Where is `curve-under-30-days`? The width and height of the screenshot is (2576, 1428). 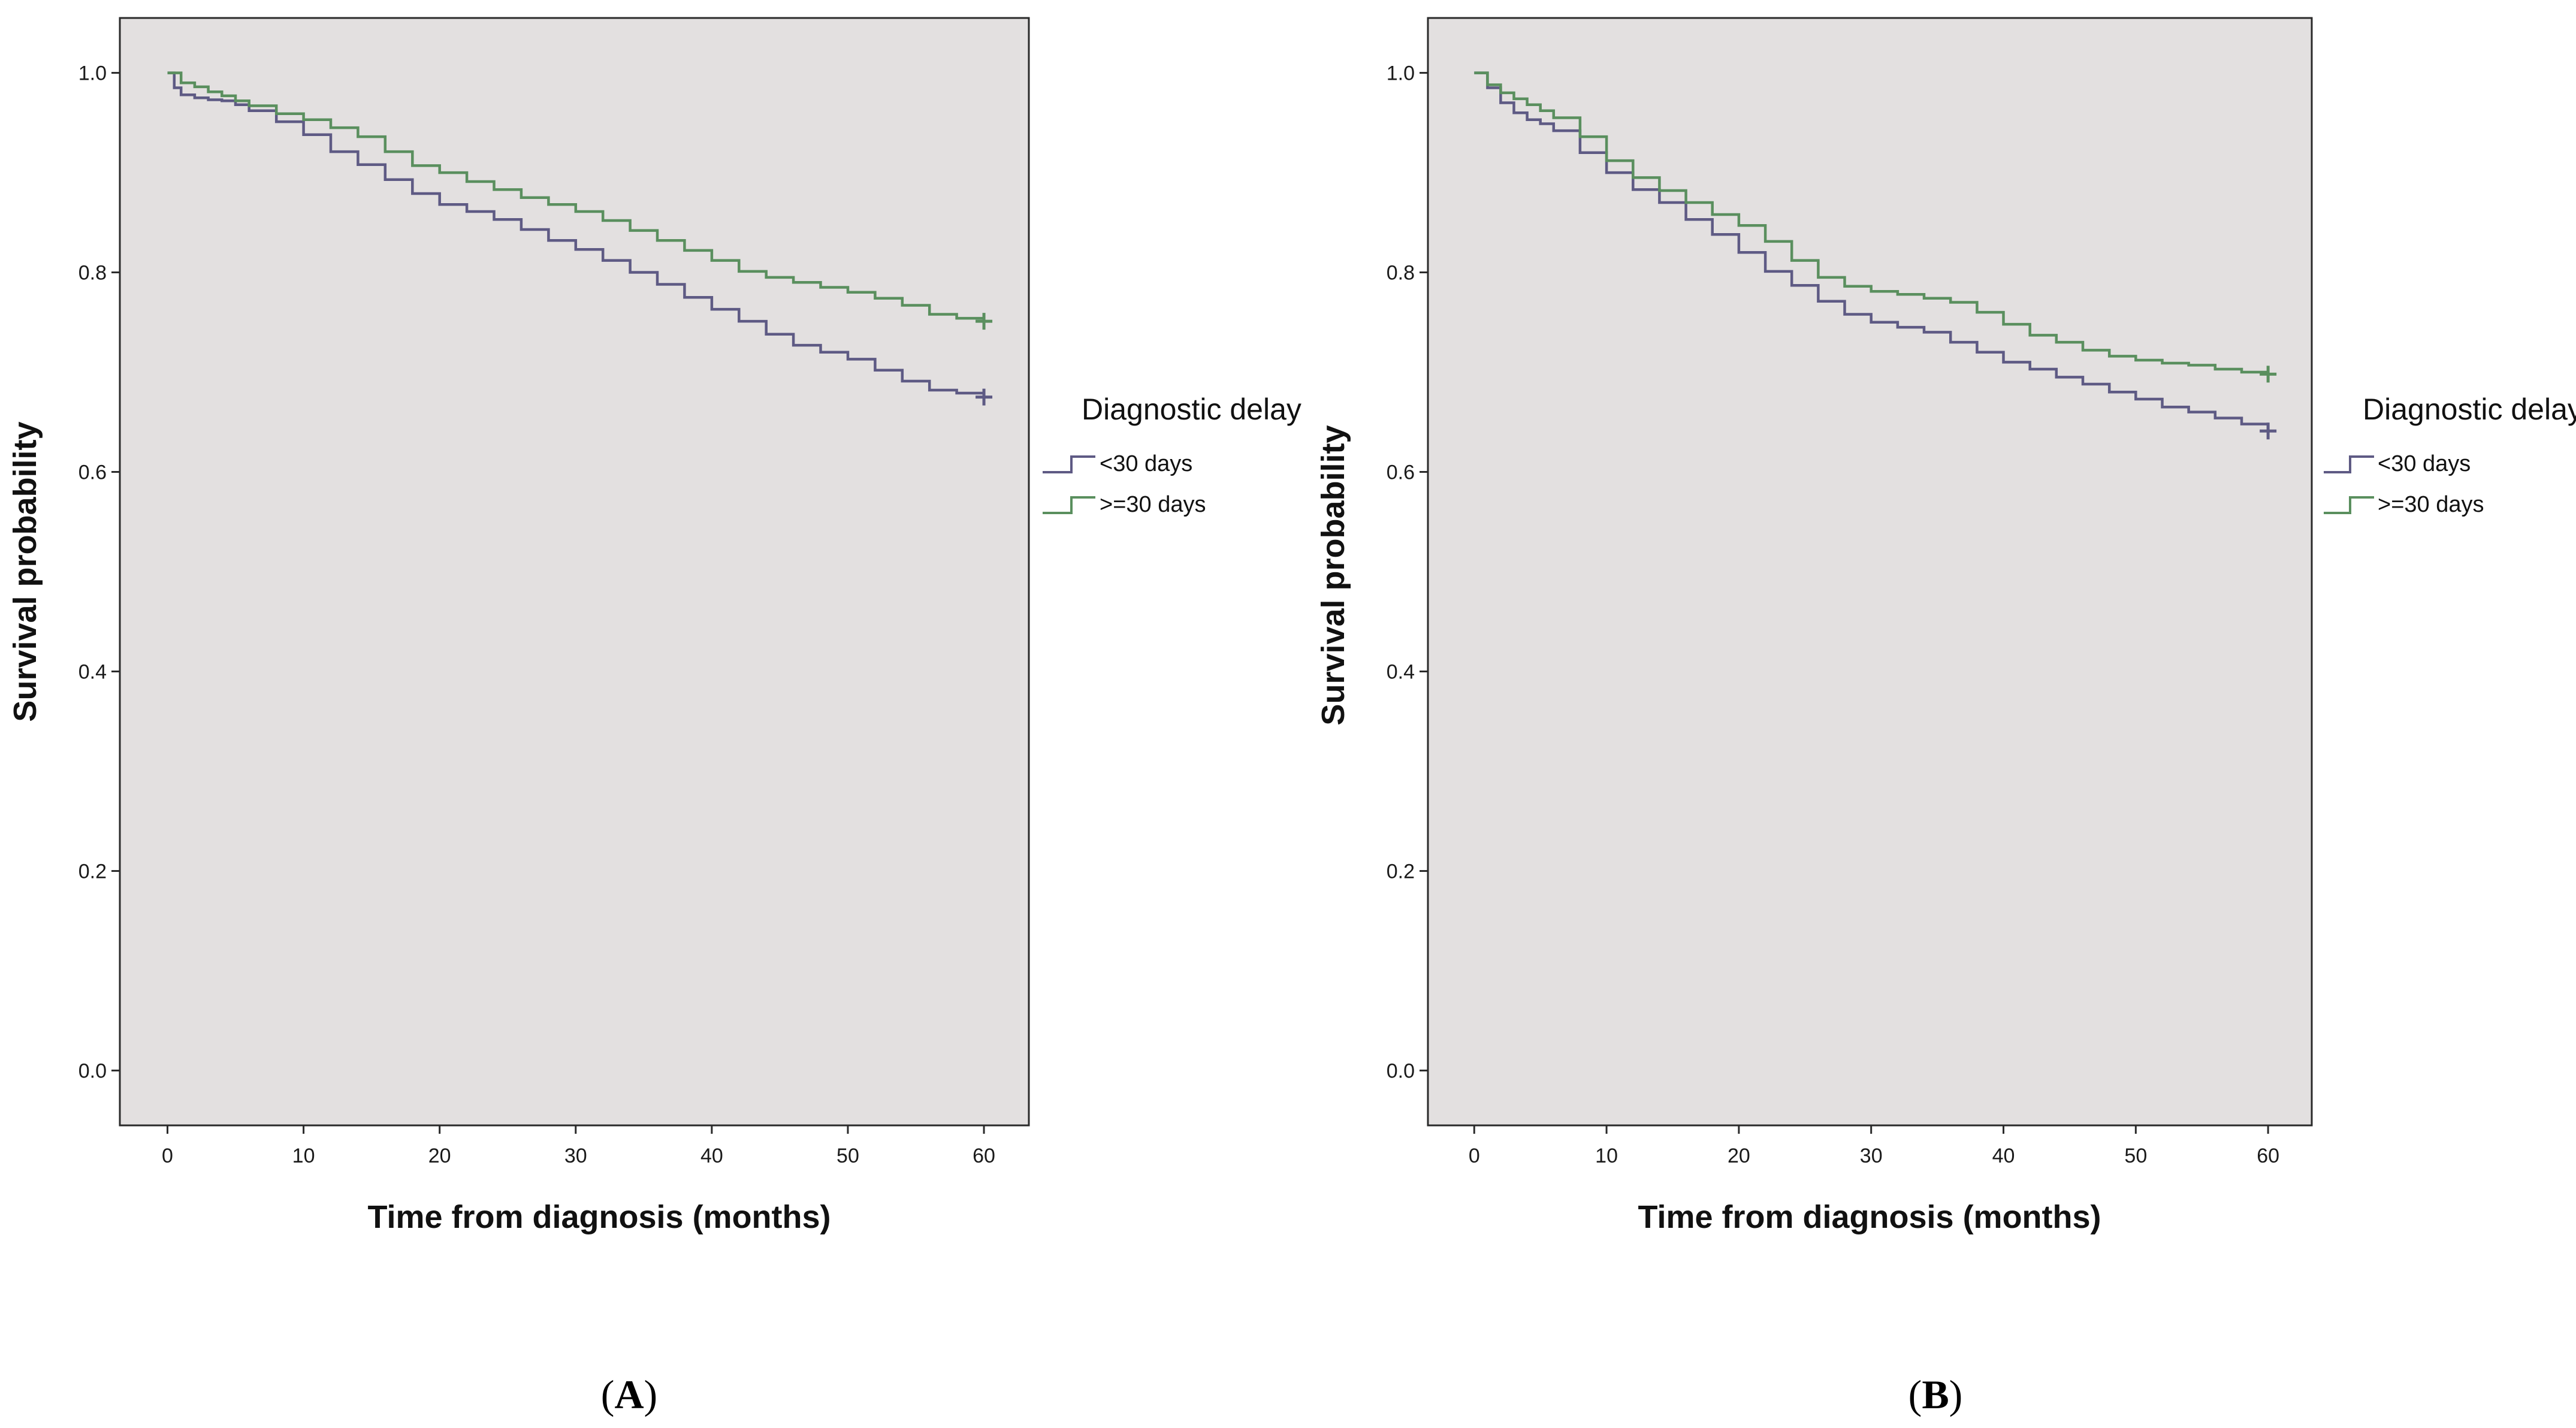 curve-under-30-days is located at coordinates (1872, 251).